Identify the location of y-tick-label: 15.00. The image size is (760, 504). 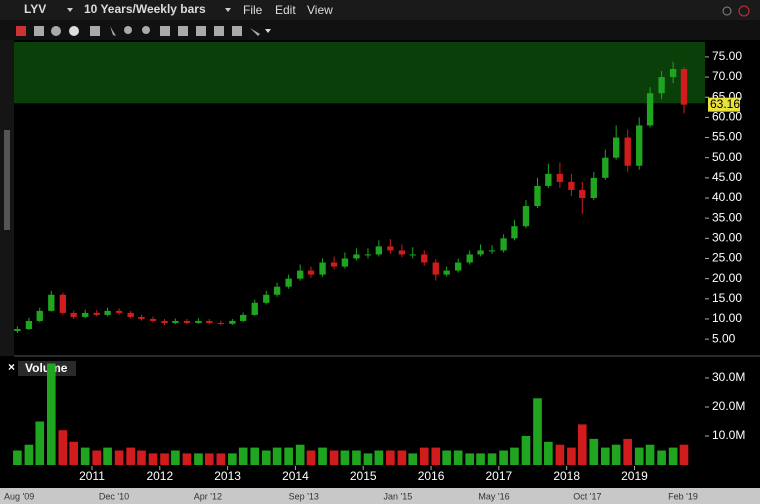
(727, 298).